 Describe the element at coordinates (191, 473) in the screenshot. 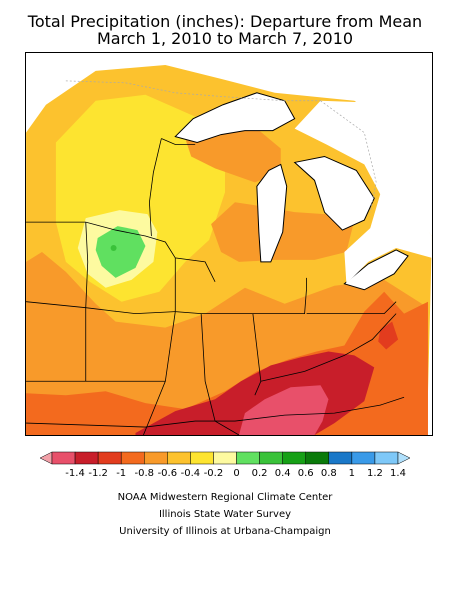

I see `legend-label: -0.4` at that location.